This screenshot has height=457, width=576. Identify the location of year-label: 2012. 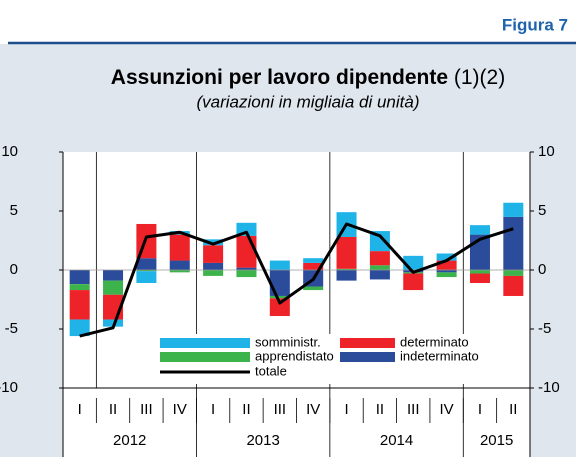
(129, 440).